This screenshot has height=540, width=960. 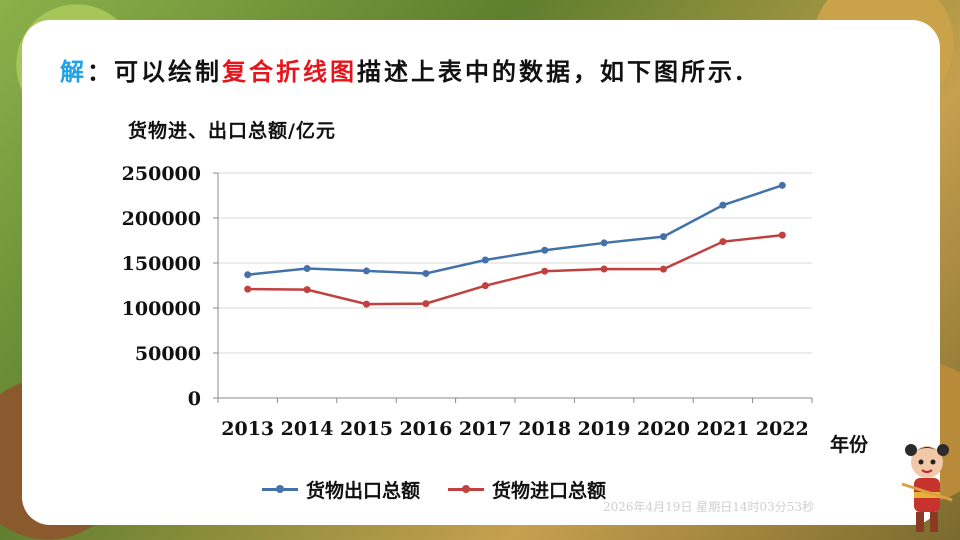 I want to click on title-text-1: ：可以绘制, so click(x=154, y=71).